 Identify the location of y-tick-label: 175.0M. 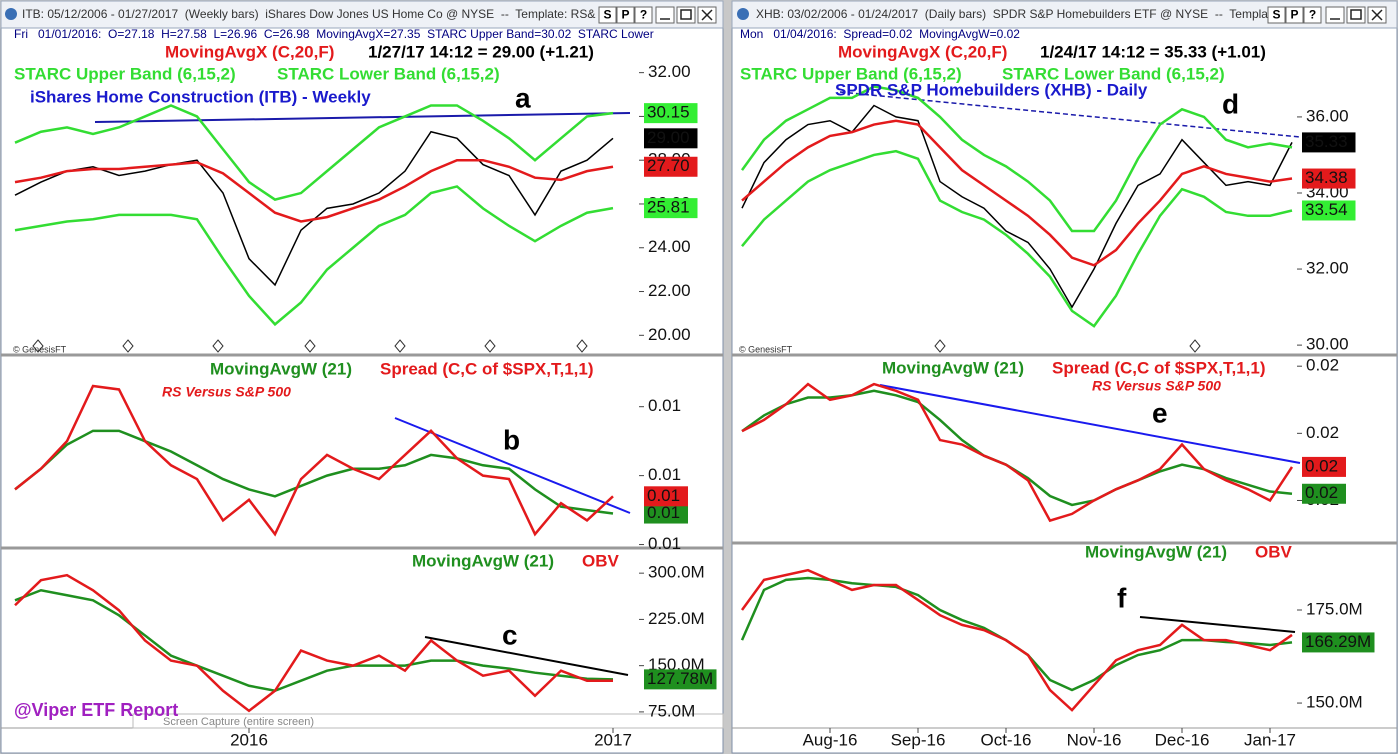
(1334, 608).